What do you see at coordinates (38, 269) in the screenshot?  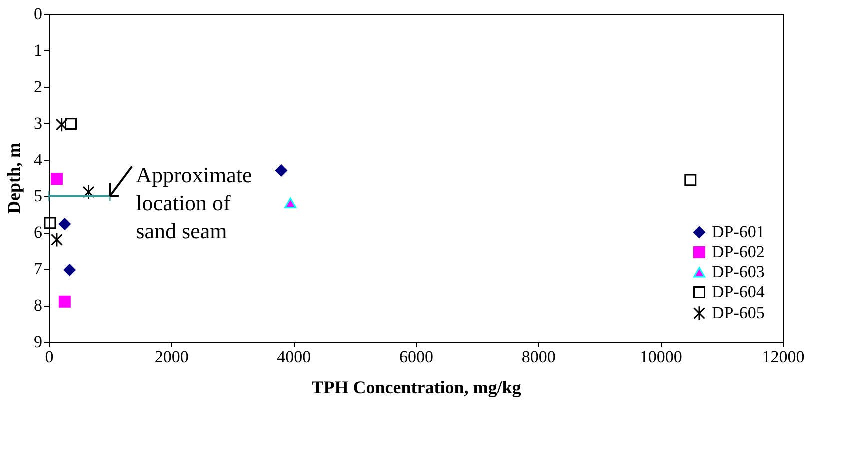 I see `y-tick-label: 7` at bounding box center [38, 269].